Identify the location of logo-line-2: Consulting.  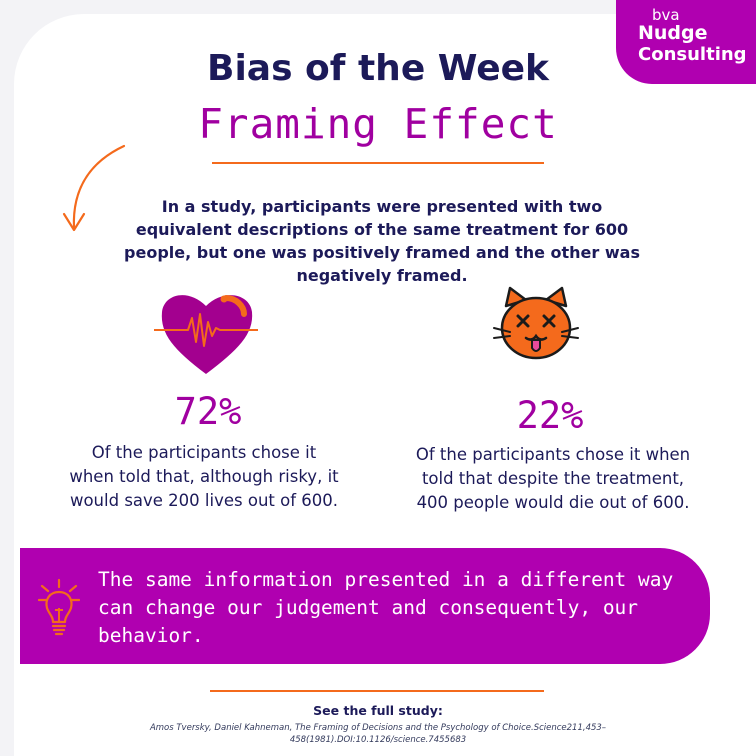
(692, 54).